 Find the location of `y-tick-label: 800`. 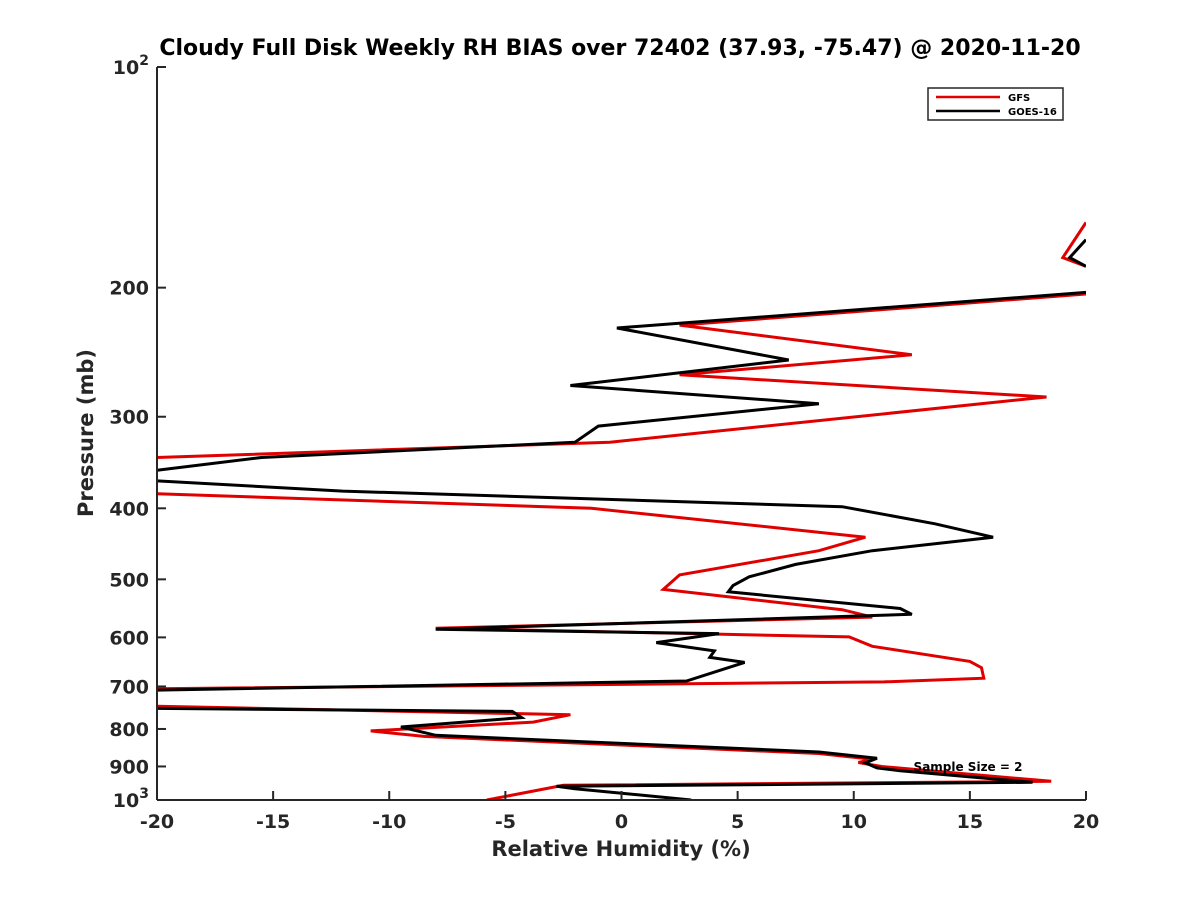

y-tick-label: 800 is located at coordinates (129, 730).